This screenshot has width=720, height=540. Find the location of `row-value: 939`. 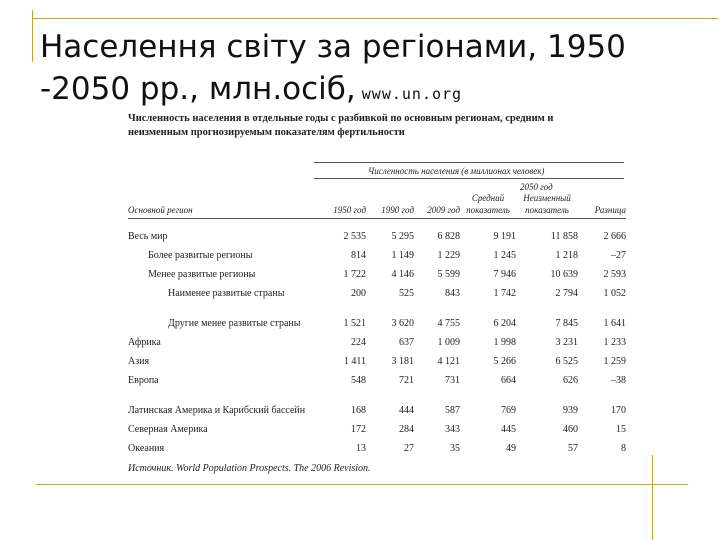

row-value: 939 is located at coordinates (570, 410).